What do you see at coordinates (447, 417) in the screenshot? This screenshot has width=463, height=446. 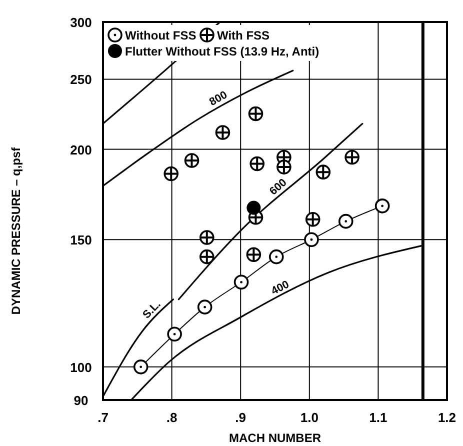 I see `x-tick-label: 1.2` at bounding box center [447, 417].